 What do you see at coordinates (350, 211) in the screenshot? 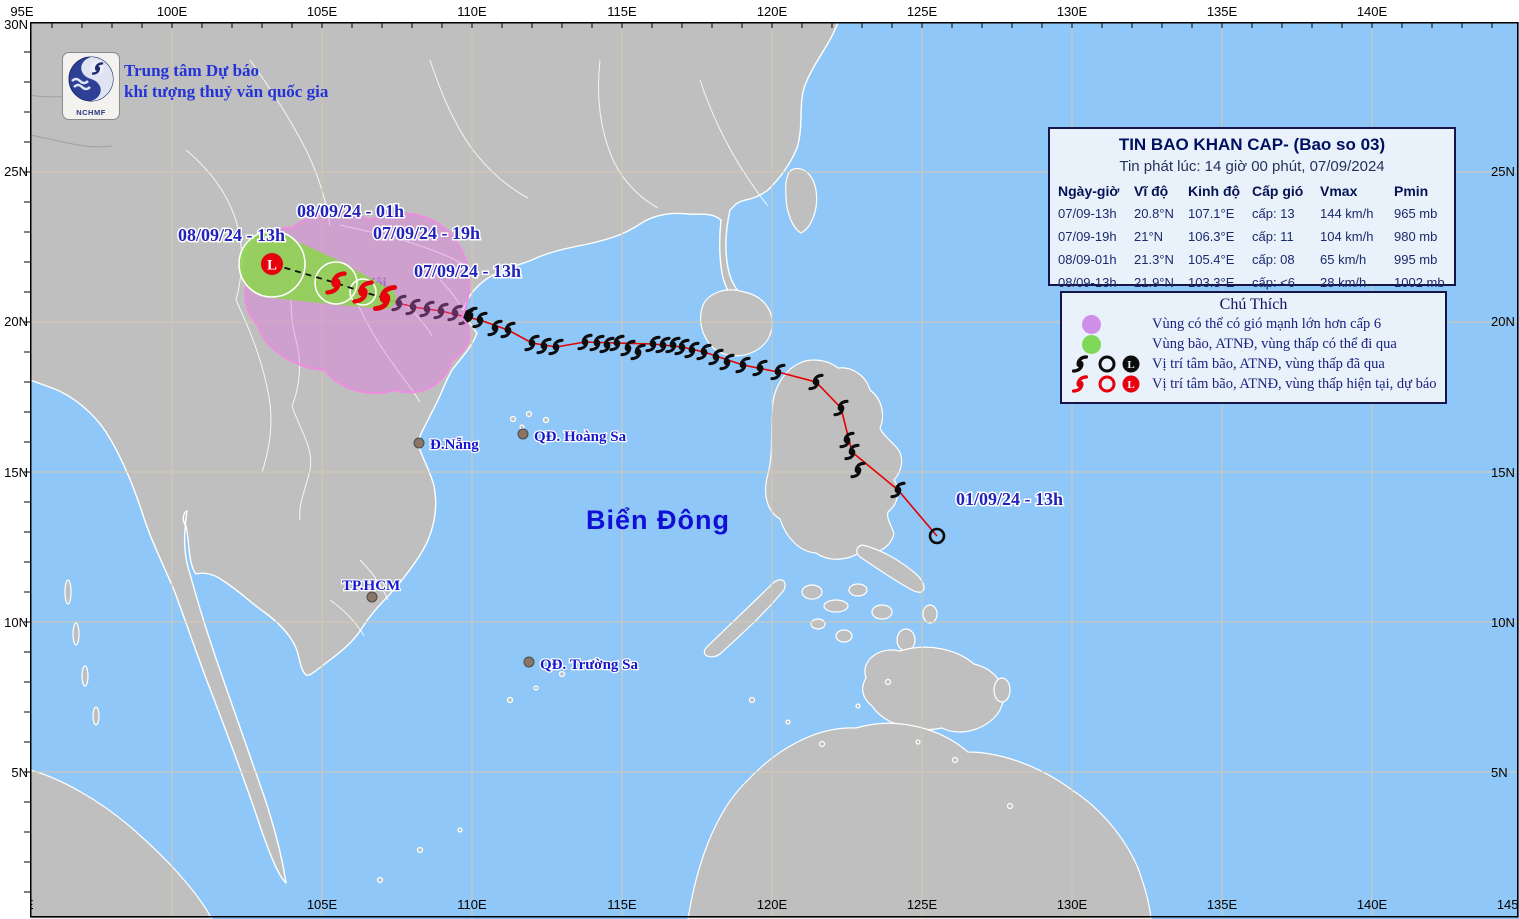
I see `track-date-label: 08/09/24 - 01h` at bounding box center [350, 211].